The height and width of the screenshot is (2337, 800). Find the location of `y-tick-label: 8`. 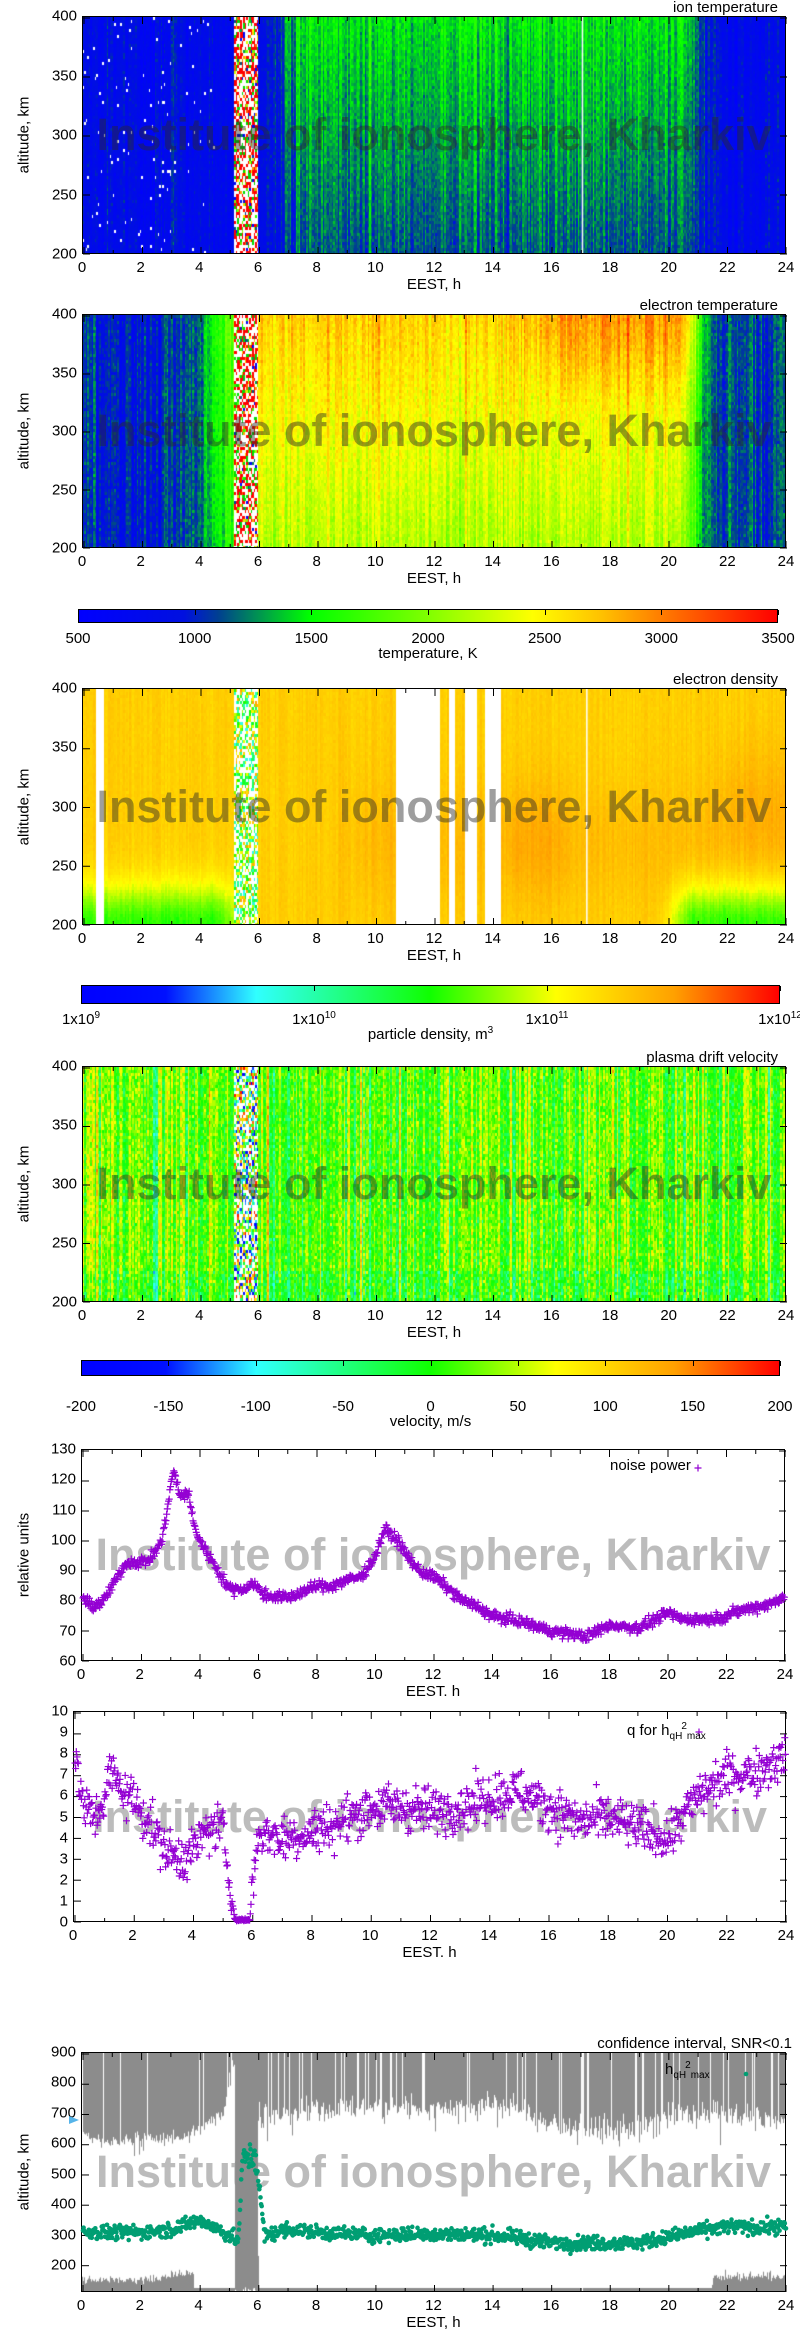

y-tick-label: 8 is located at coordinates (63, 1753).